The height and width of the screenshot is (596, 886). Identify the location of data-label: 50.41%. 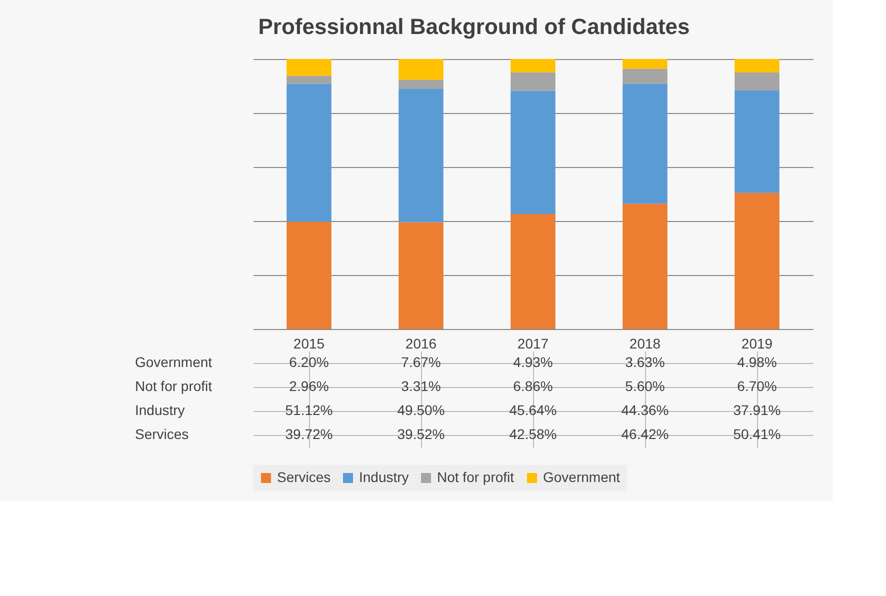
(757, 434).